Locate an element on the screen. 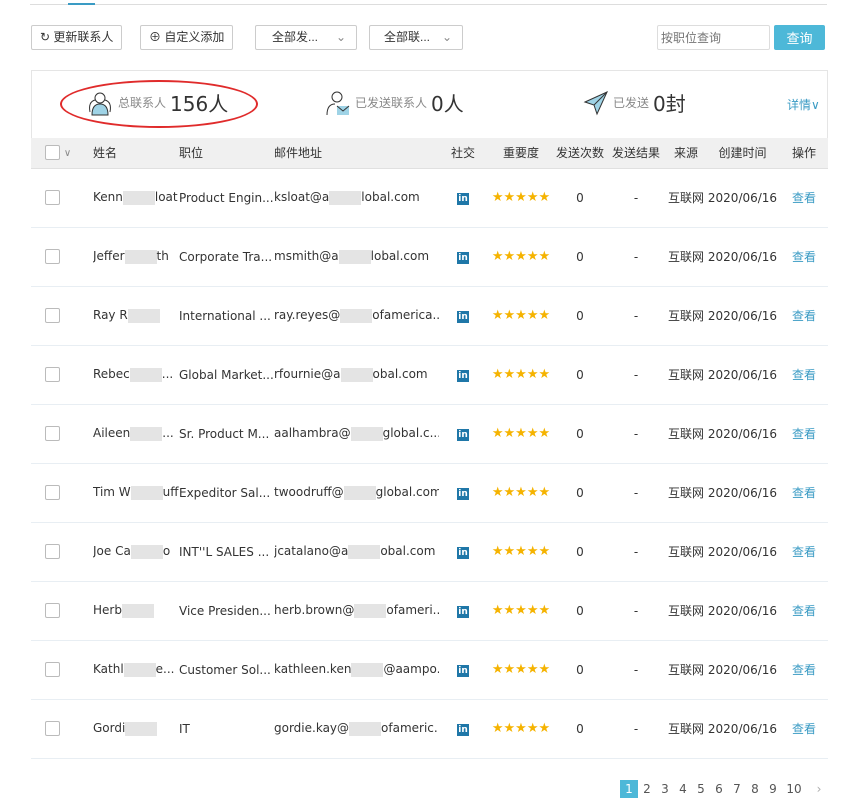 Image resolution: width=858 pixels, height=810 pixels. contact-type-dropdown: 全部联... ⌄ is located at coordinates (416, 37).